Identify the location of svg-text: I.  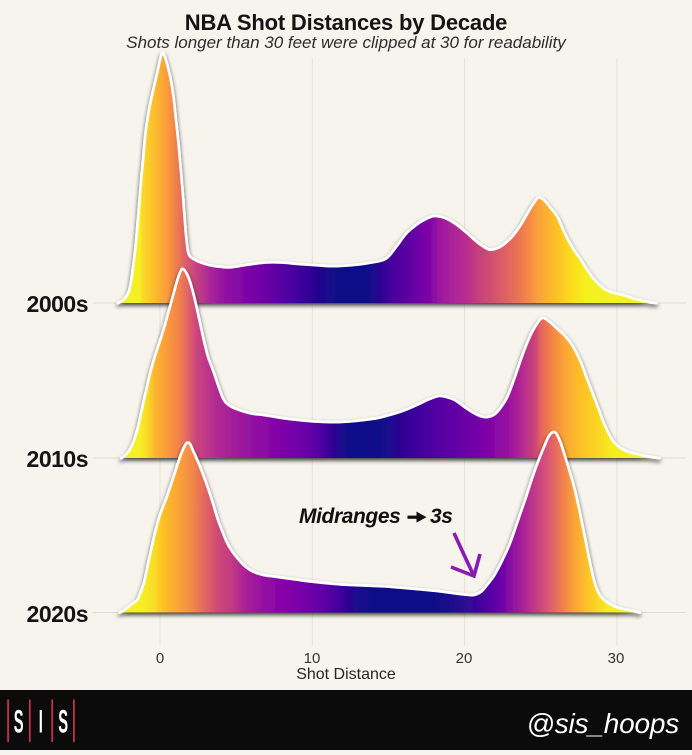
(41, 722).